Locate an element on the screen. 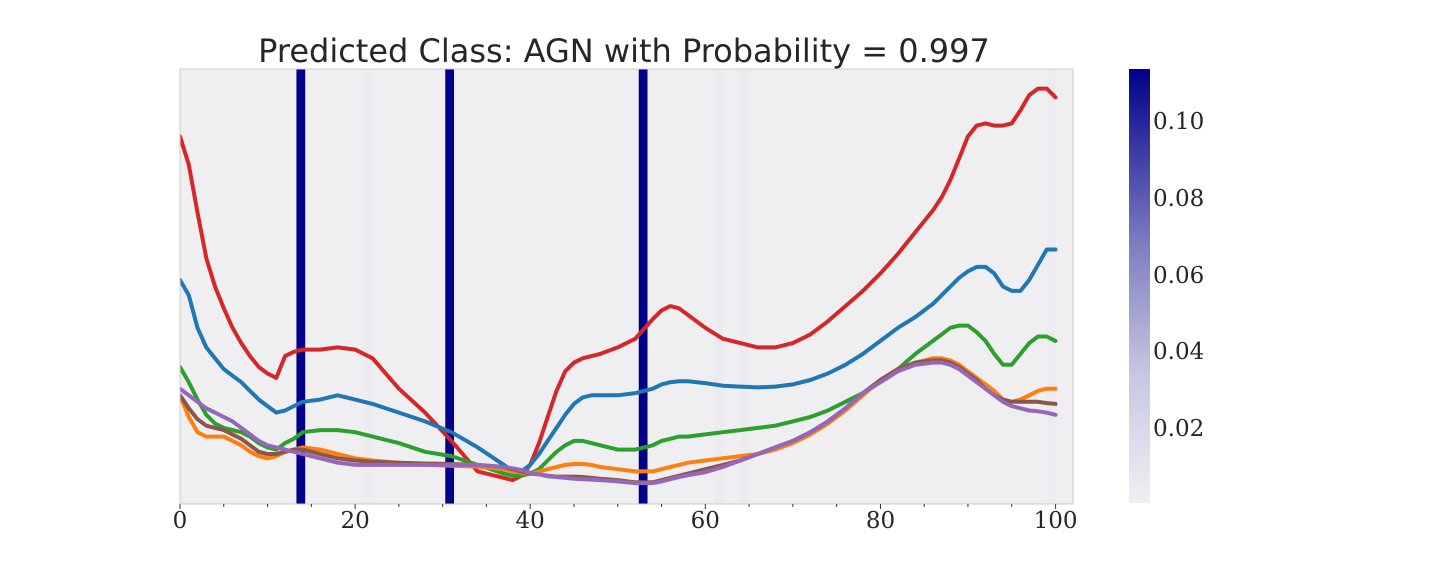  x-tick-label: 0 is located at coordinates (180, 521).